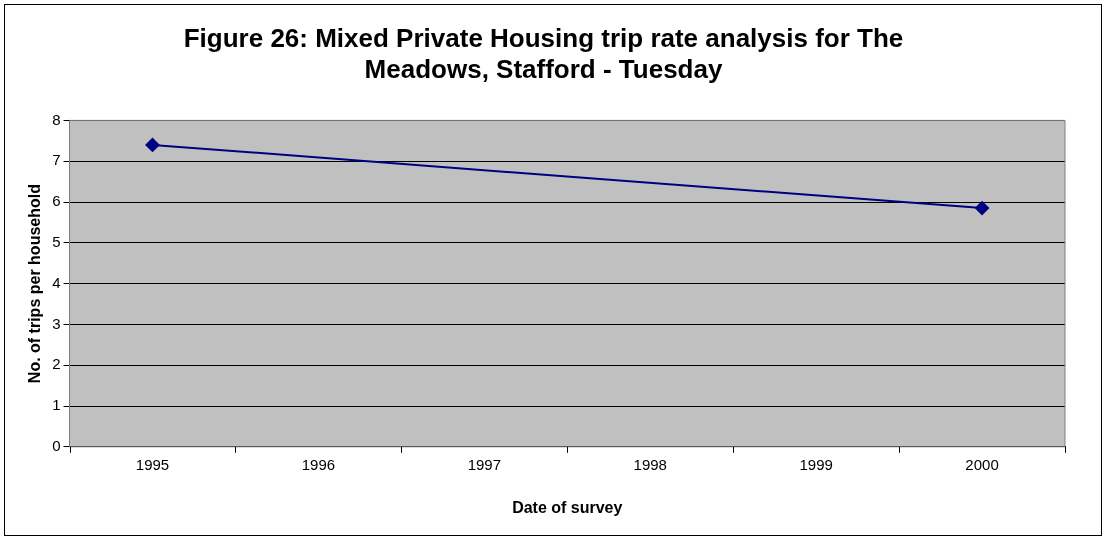 The width and height of the screenshot is (1109, 542). Describe the element at coordinates (318, 464) in the screenshot. I see `x-tick-label: 1996` at that location.